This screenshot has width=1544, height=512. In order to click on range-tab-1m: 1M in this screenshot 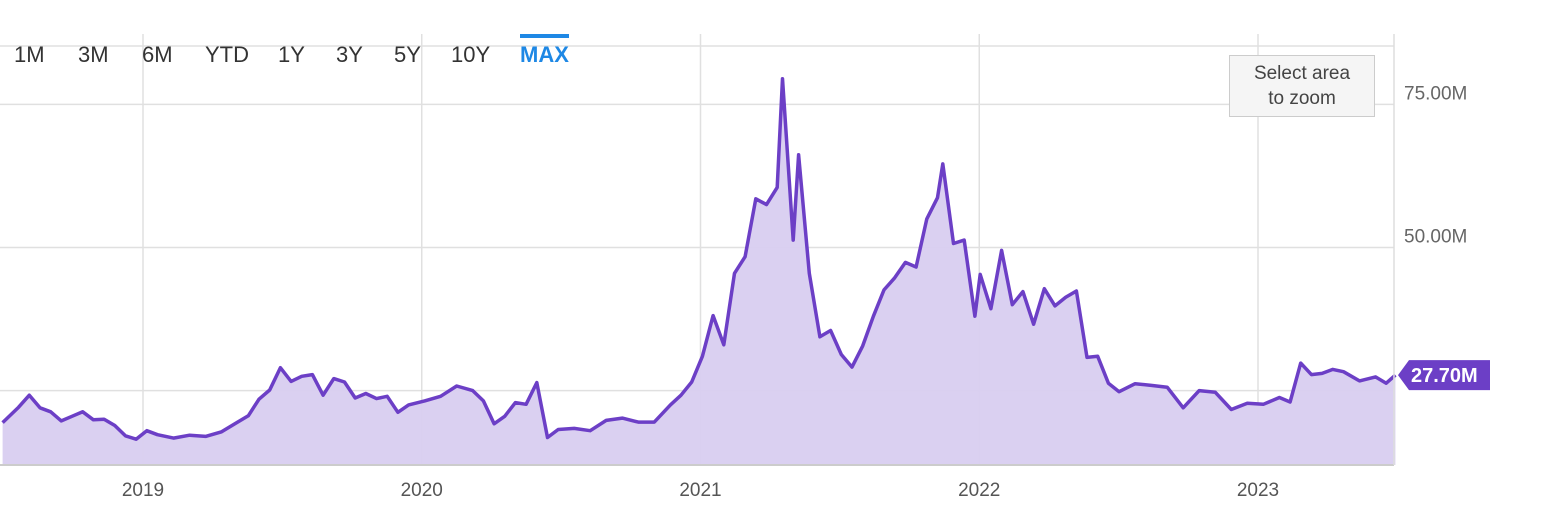, I will do `click(29, 54)`.